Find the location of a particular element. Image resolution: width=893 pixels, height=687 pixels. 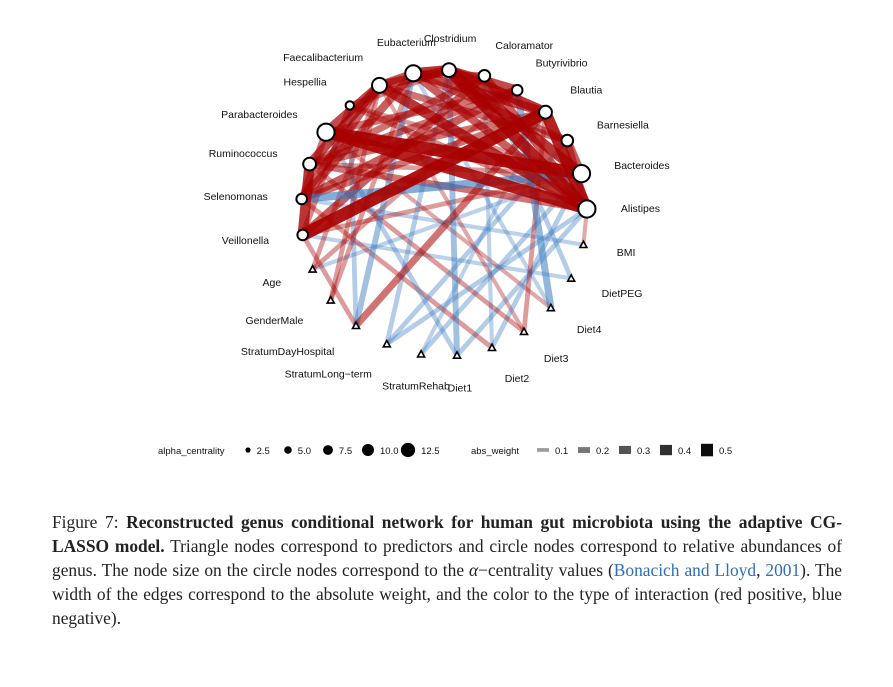

label-eubacterium: Eubacterium is located at coordinates (406, 43).